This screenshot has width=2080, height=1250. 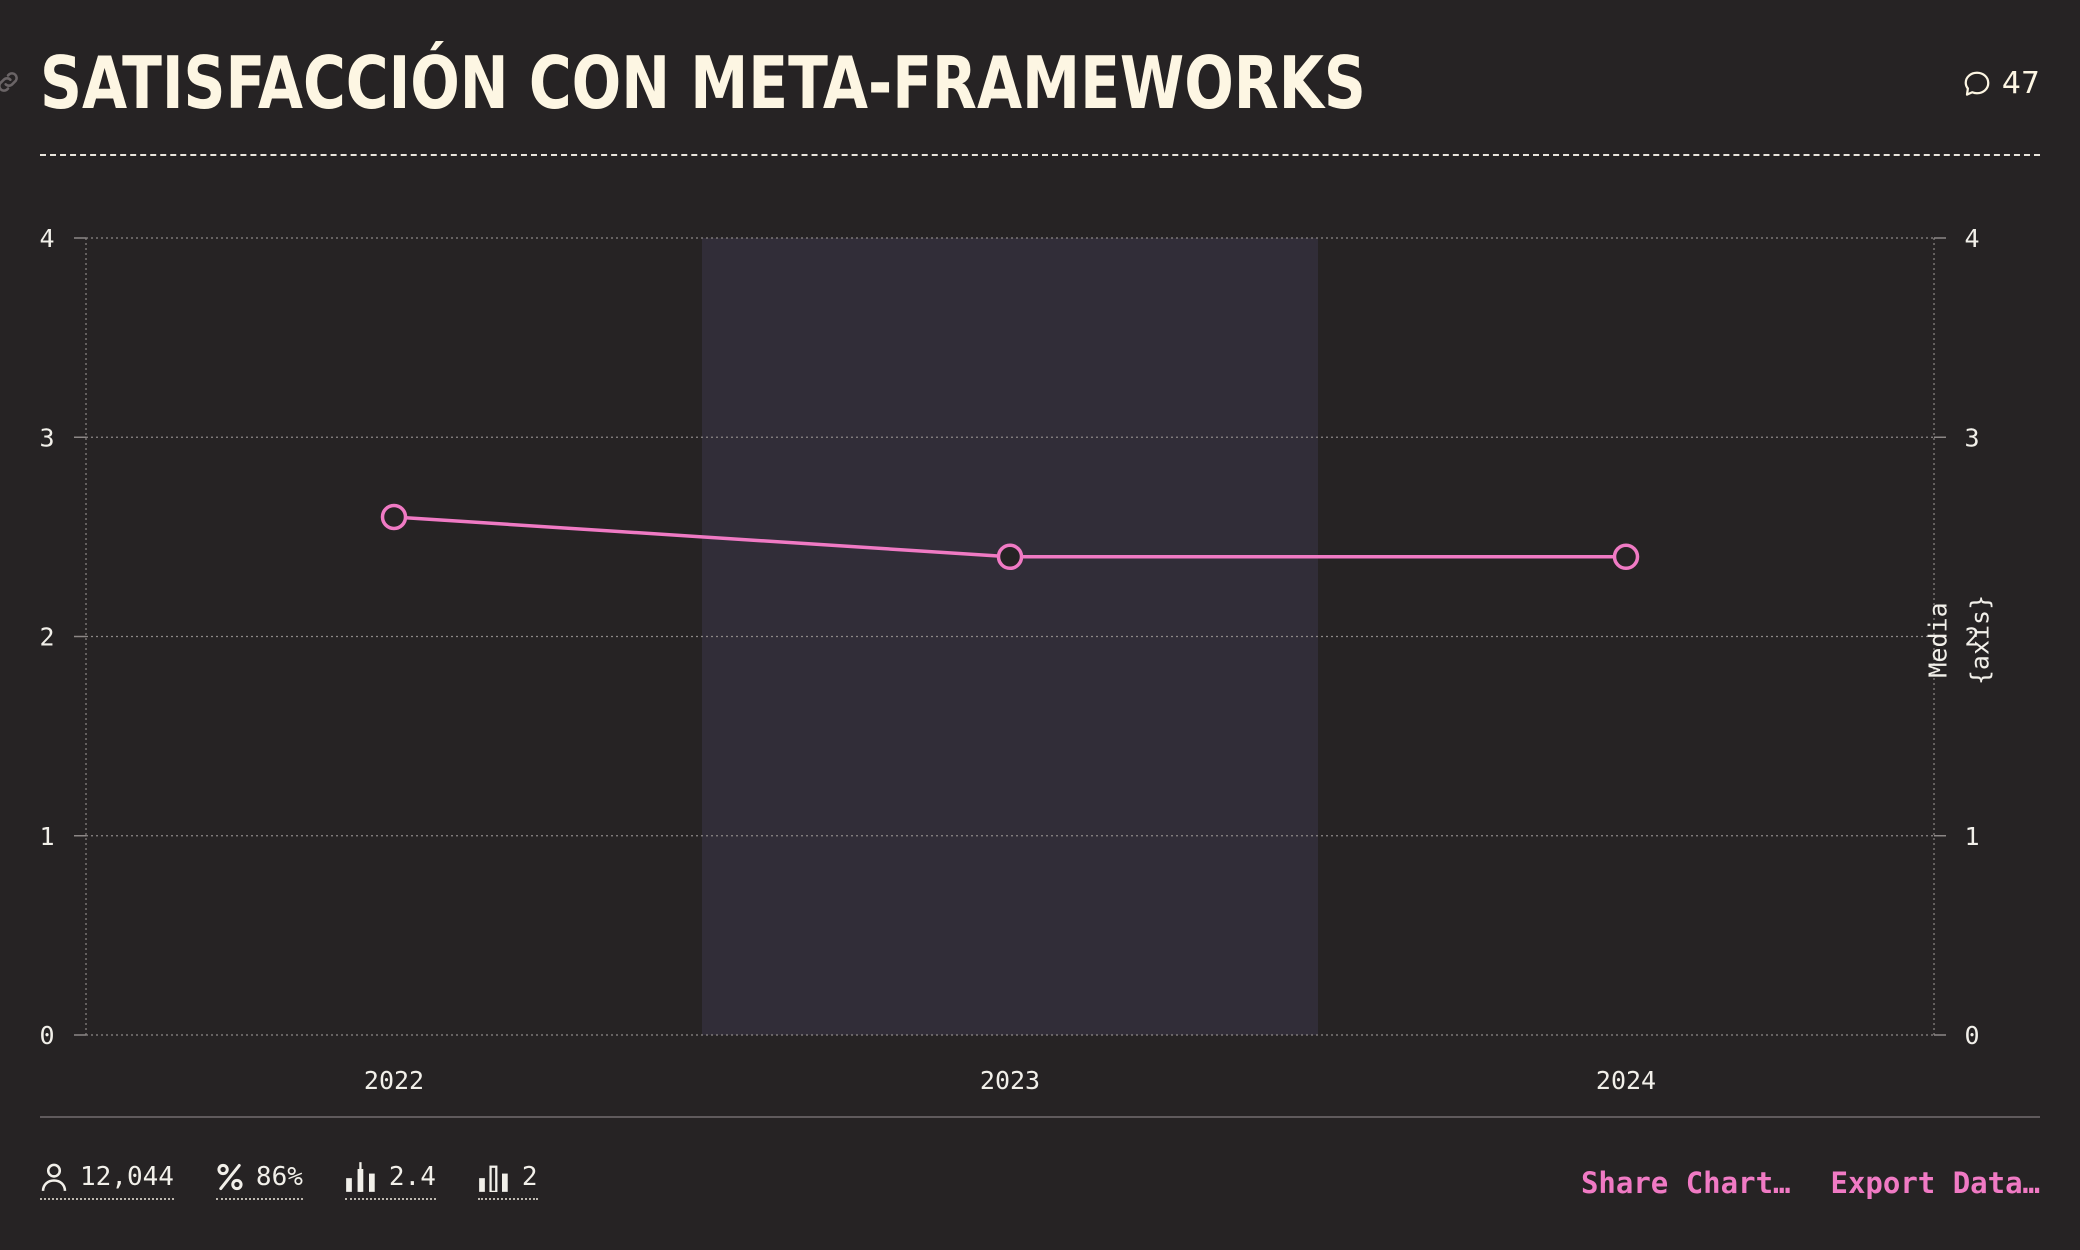 What do you see at coordinates (1971, 637) in the screenshot?
I see `y2-tick-label: 2` at bounding box center [1971, 637].